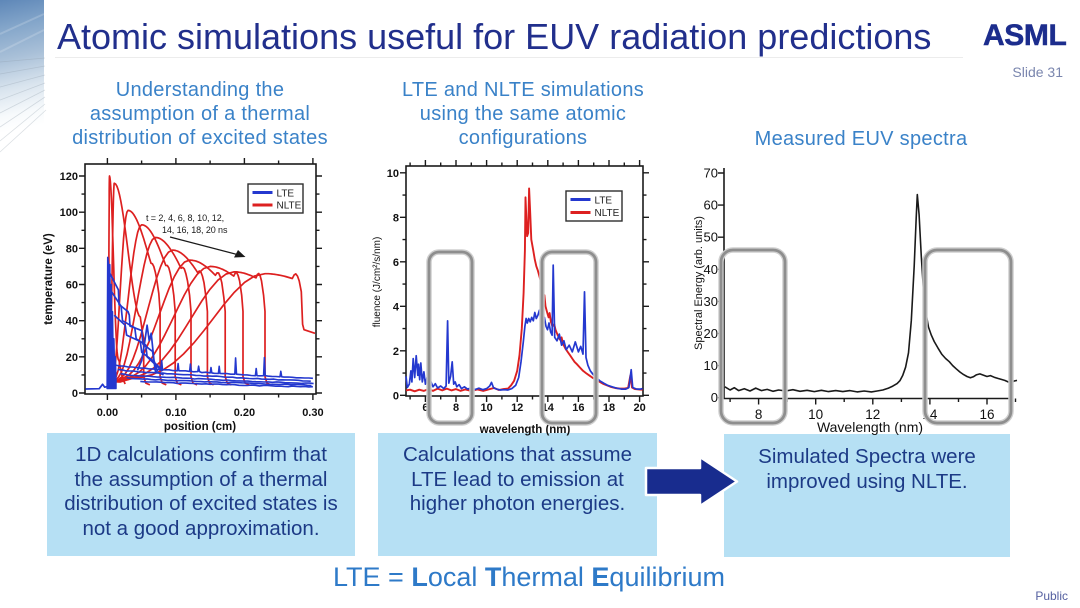  I want to click on svg-text: 14, 16, 18, 20 ns, so click(195, 230).